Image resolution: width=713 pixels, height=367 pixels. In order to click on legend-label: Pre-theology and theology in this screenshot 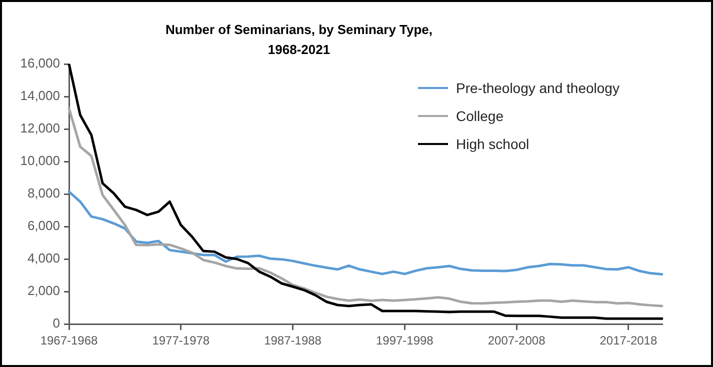, I will do `click(538, 88)`.